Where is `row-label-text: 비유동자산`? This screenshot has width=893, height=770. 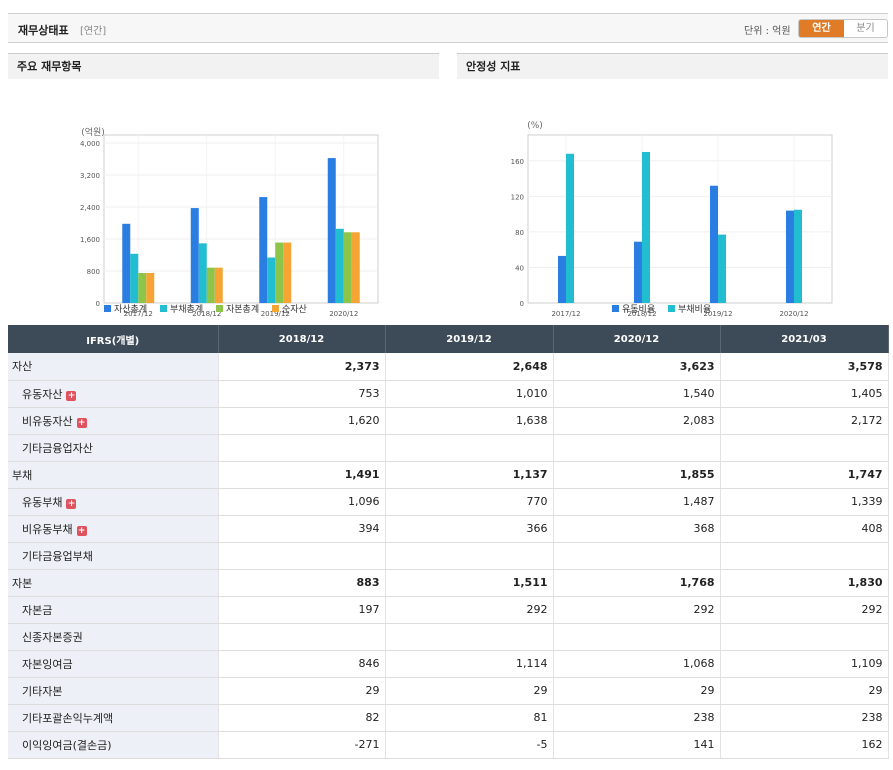
row-label-text: 비유동자산 is located at coordinates (47, 421).